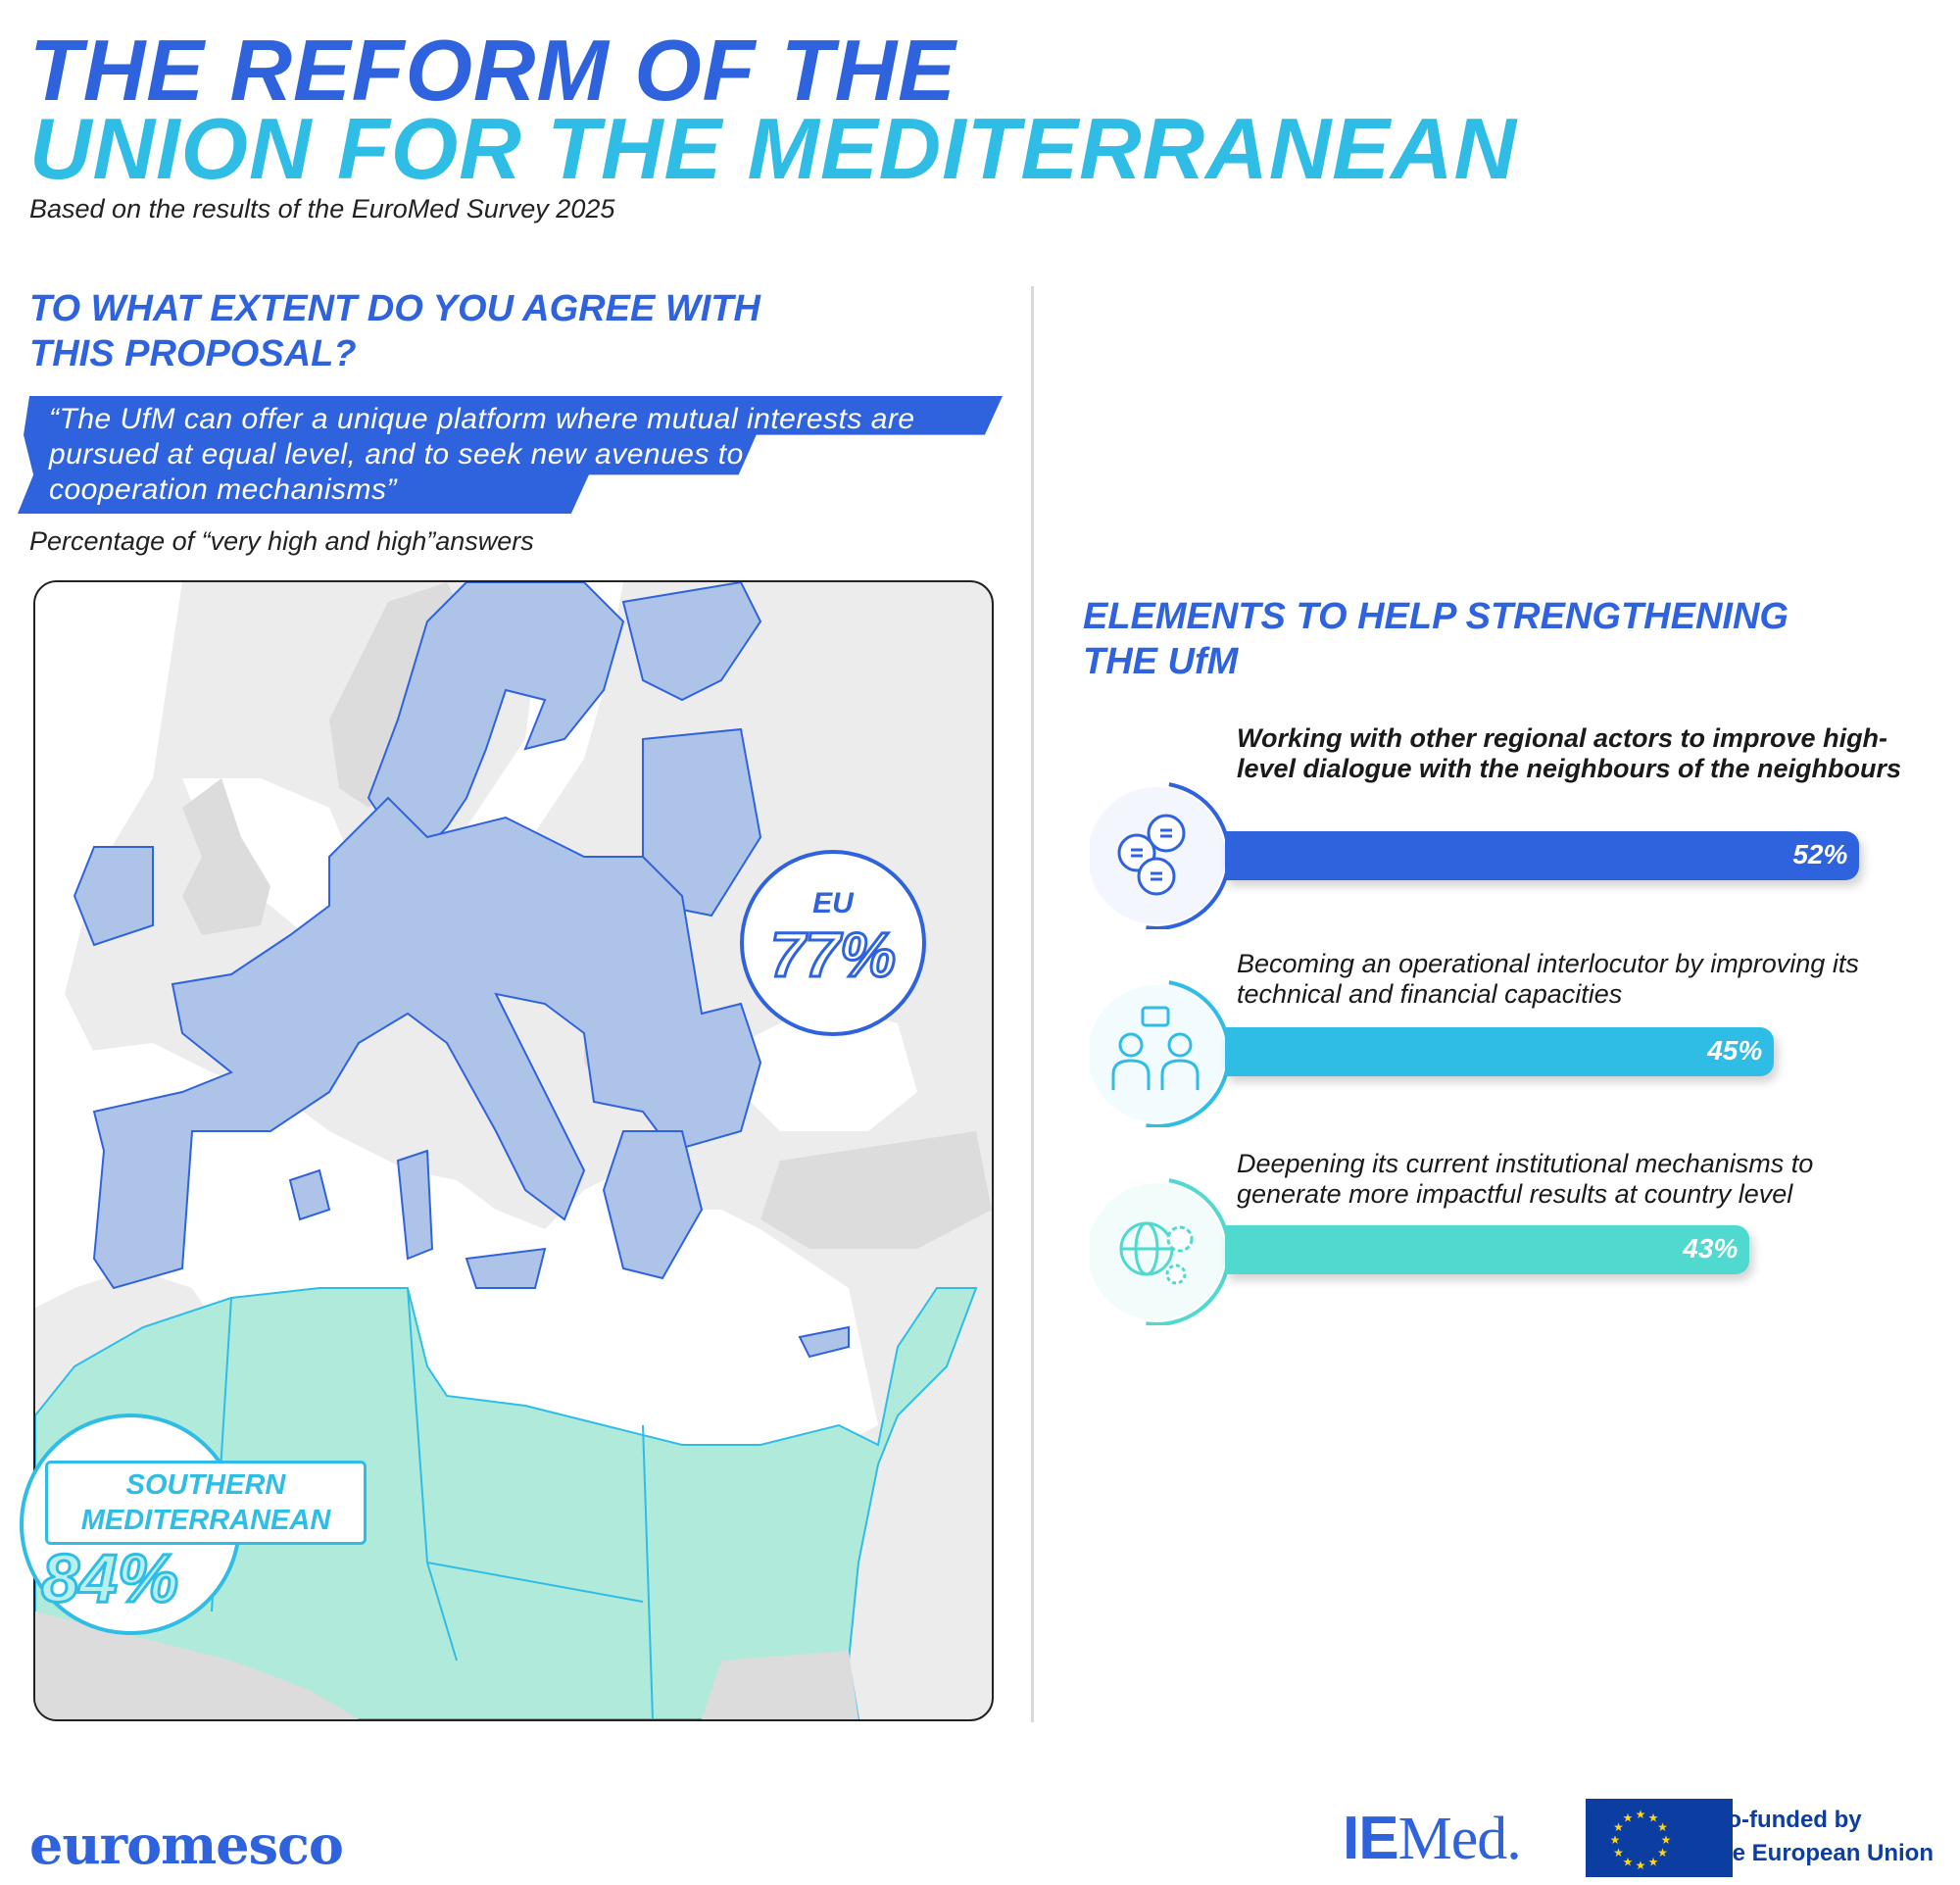 The height and width of the screenshot is (1885, 1960). I want to click on eu-badge: EU 77%, so click(833, 943).